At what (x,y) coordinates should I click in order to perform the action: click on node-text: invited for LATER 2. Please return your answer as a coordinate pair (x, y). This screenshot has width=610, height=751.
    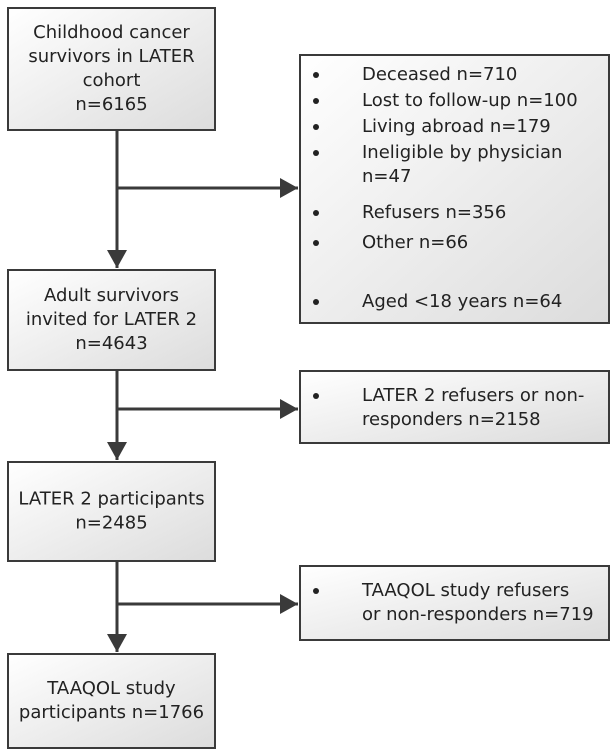
    Looking at the image, I should click on (111, 319).